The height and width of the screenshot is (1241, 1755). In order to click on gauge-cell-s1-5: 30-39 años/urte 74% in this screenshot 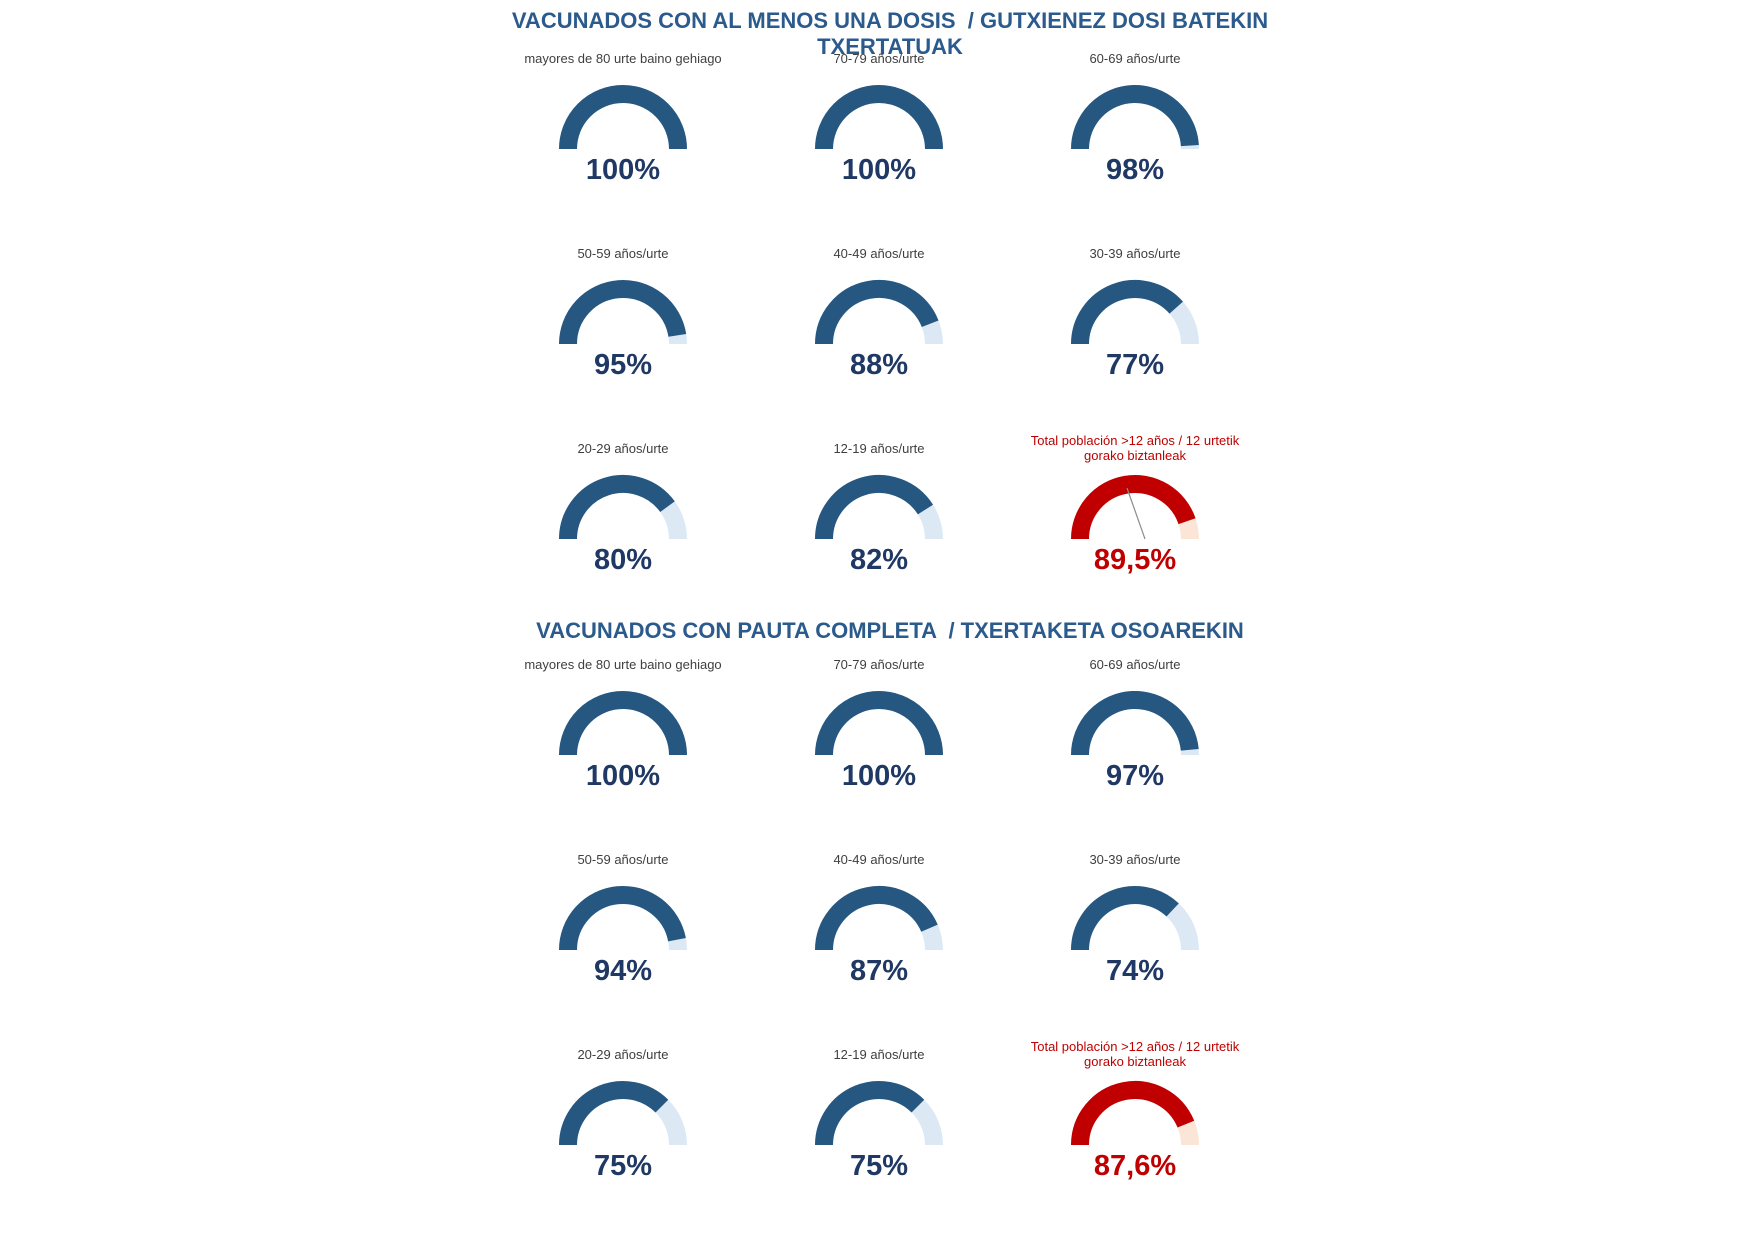, I will do `click(1135, 938)`.